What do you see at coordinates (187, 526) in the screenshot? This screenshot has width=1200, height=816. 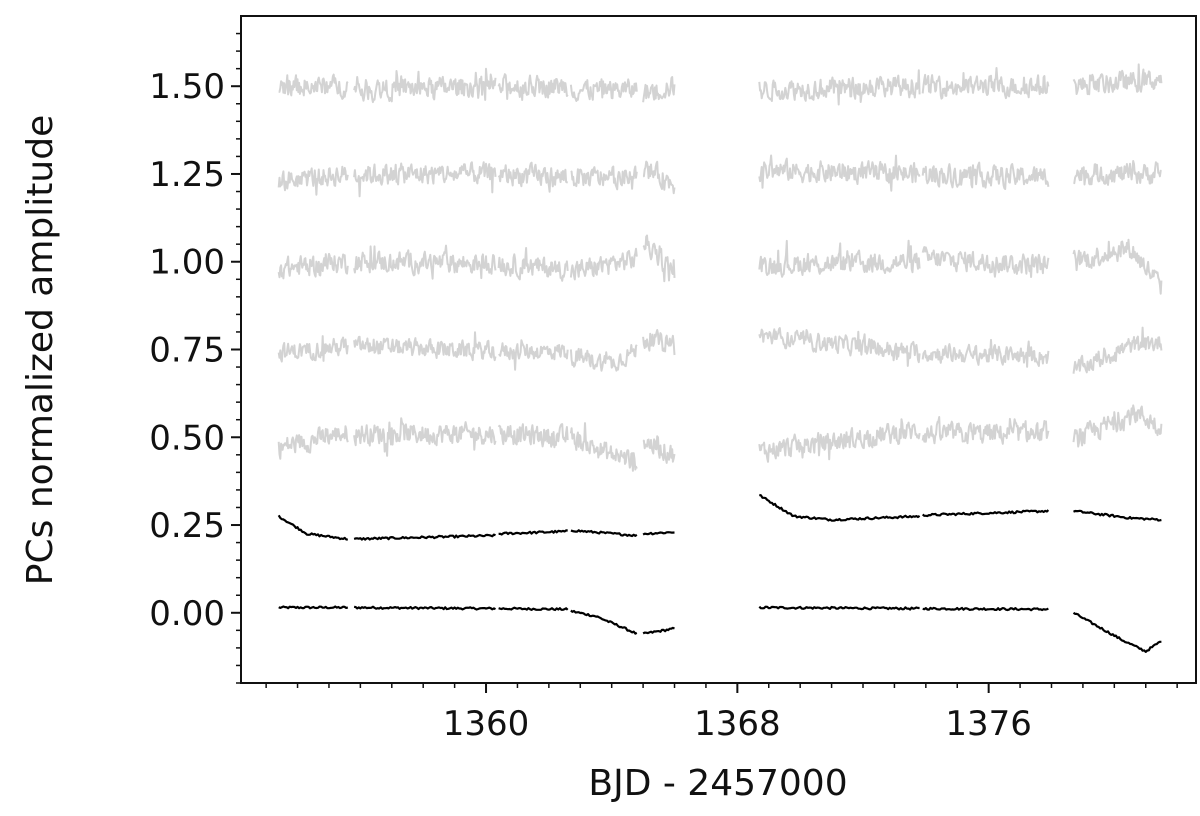 I see `y-tick-label: 0.25` at bounding box center [187, 526].